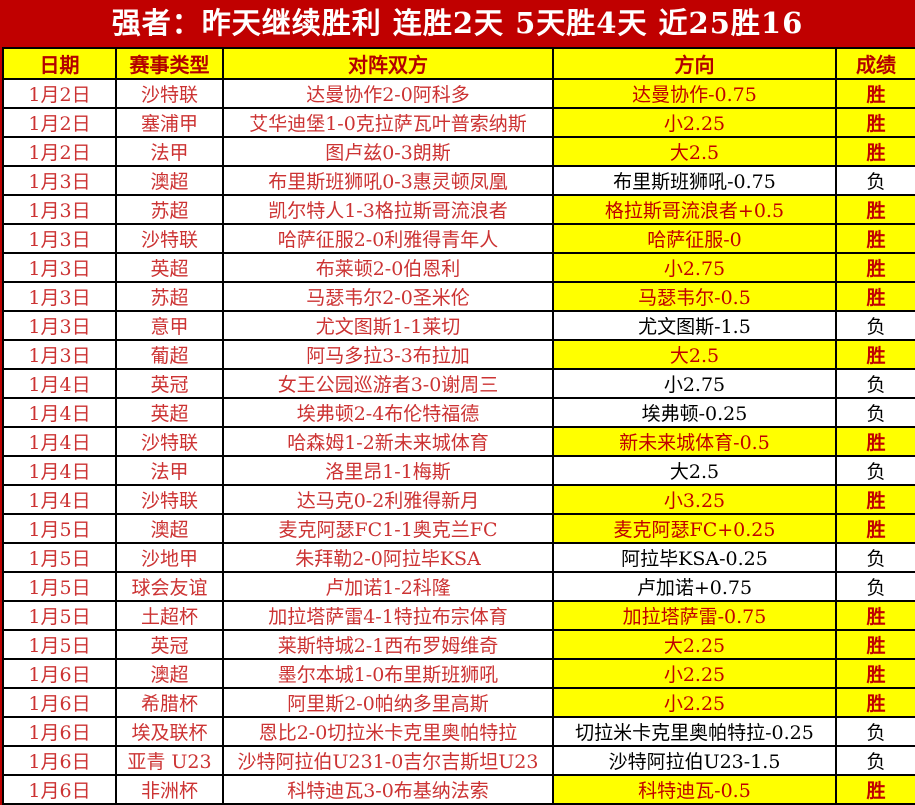 This screenshot has height=805, width=915. I want to click on direction-cell: 大2.25, so click(694, 644).